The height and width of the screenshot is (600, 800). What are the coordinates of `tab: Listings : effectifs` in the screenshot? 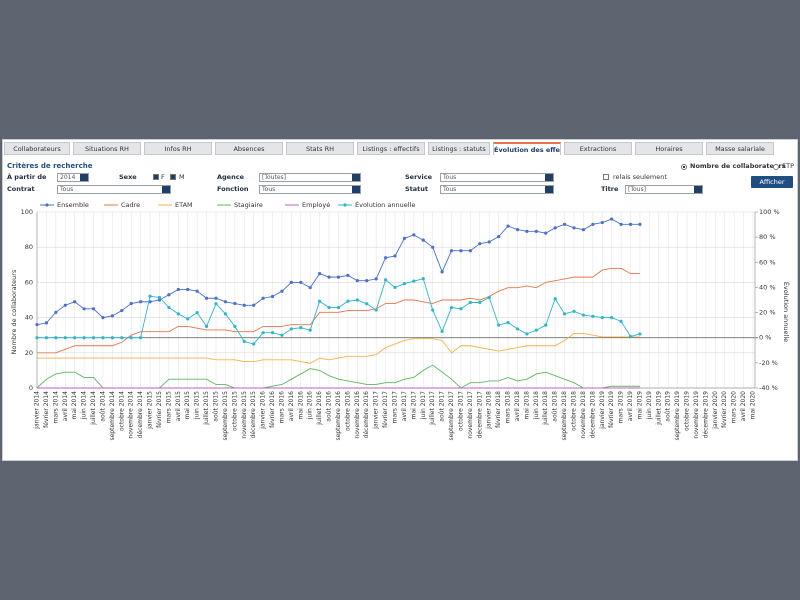 It's located at (391, 148).